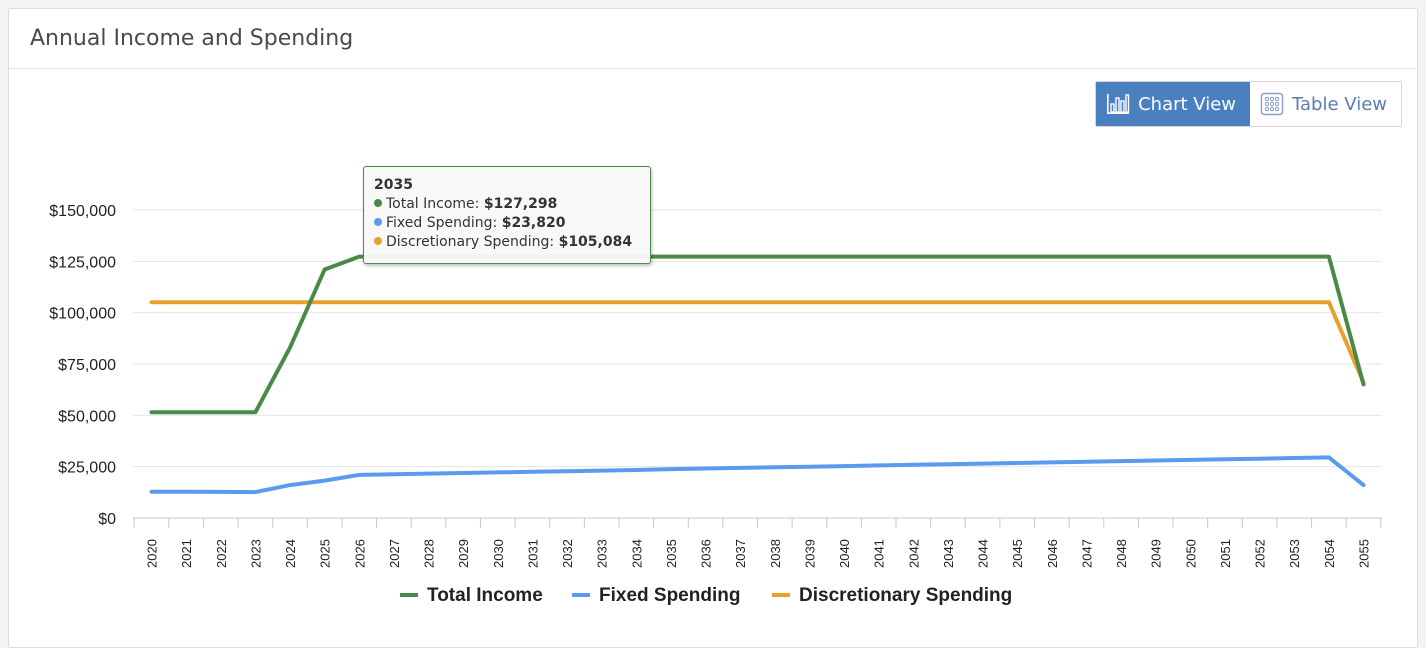  I want to click on tooltip-label: Fixed Spending:, so click(442, 223).